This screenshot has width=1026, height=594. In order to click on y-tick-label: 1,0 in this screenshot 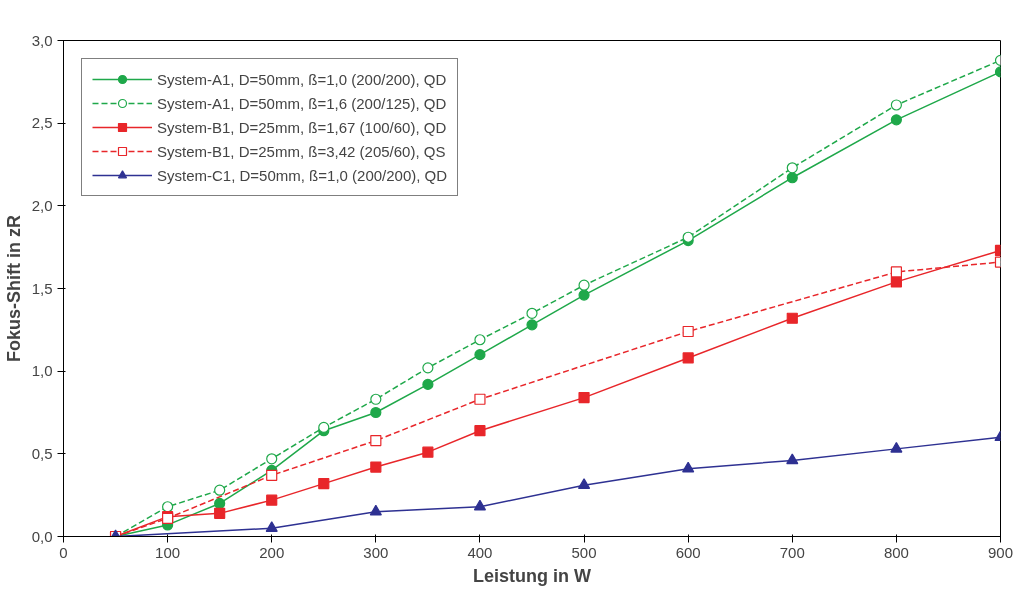, I will do `click(42, 371)`.